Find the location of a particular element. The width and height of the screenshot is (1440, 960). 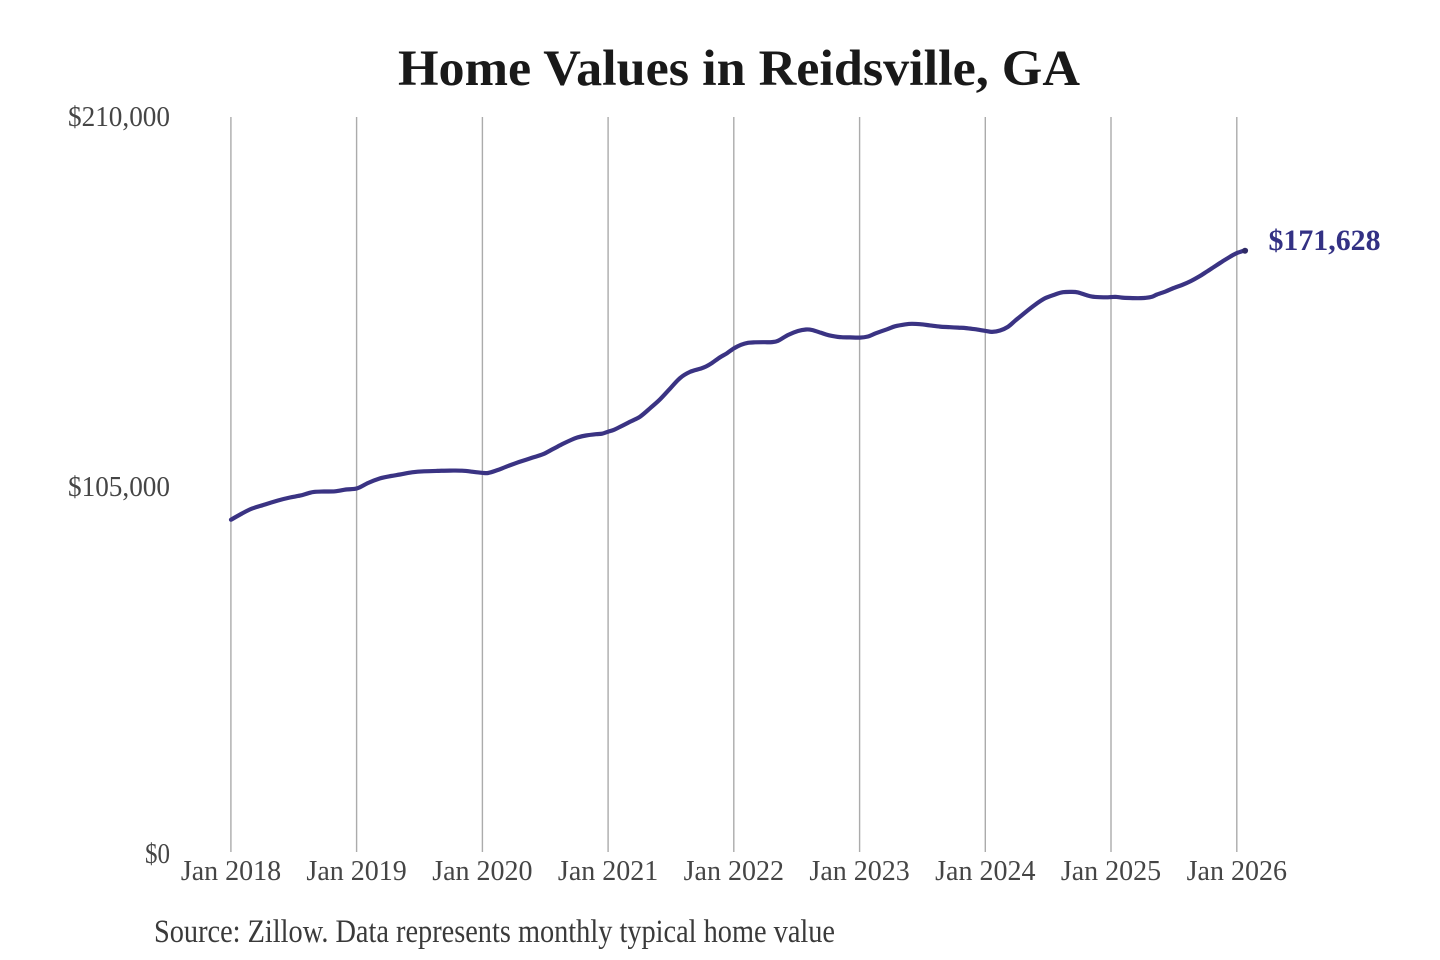

svg-text: Jan 2020 is located at coordinates (482, 871).